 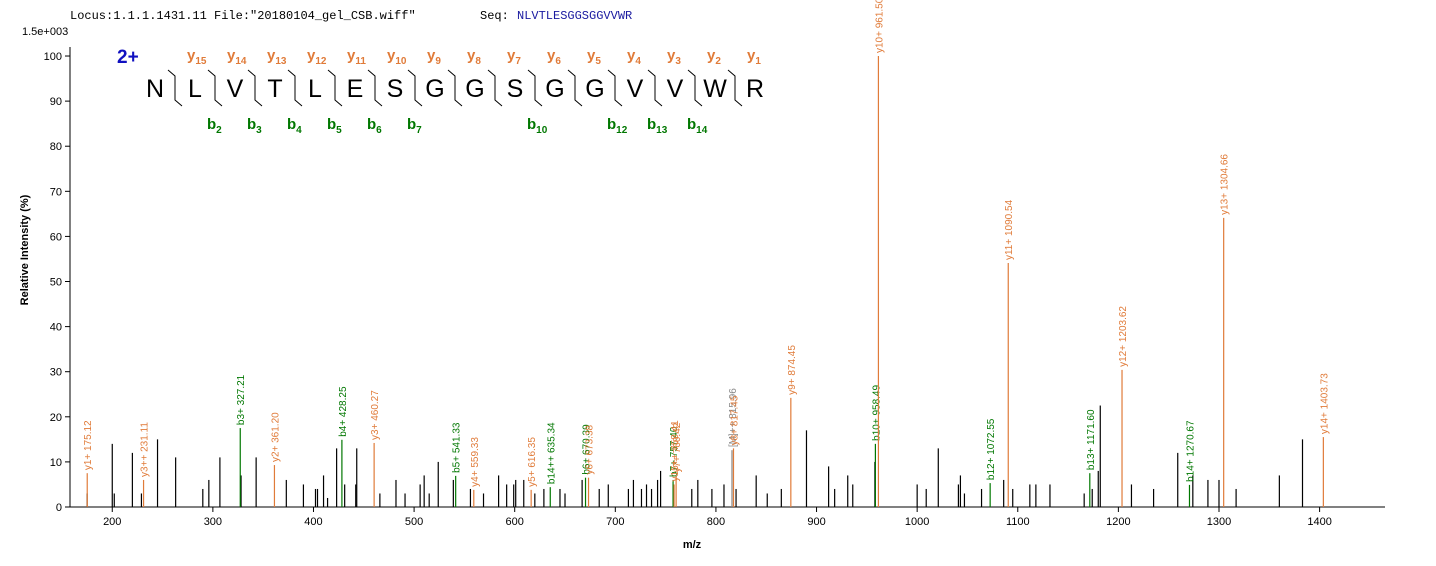 I want to click on b-ion-label: b6, so click(x=374, y=126).